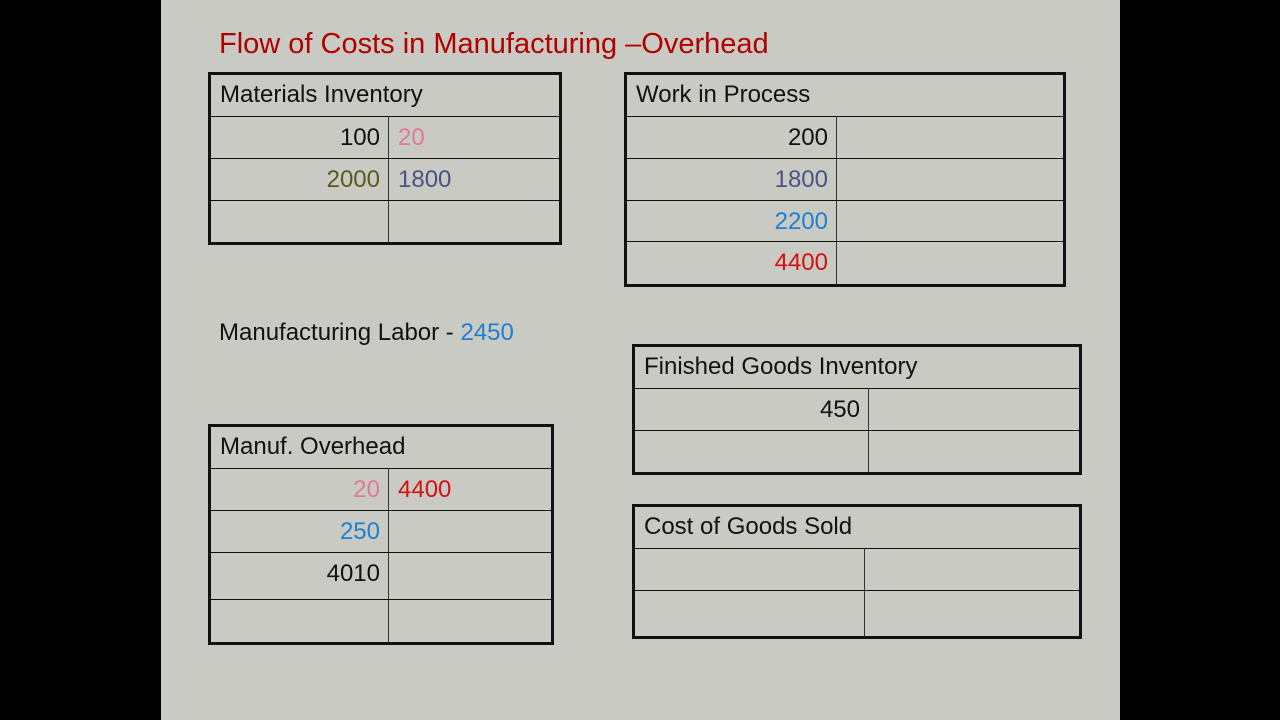  Describe the element at coordinates (300, 137) in the screenshot. I see `debit-cell: 100` at that location.